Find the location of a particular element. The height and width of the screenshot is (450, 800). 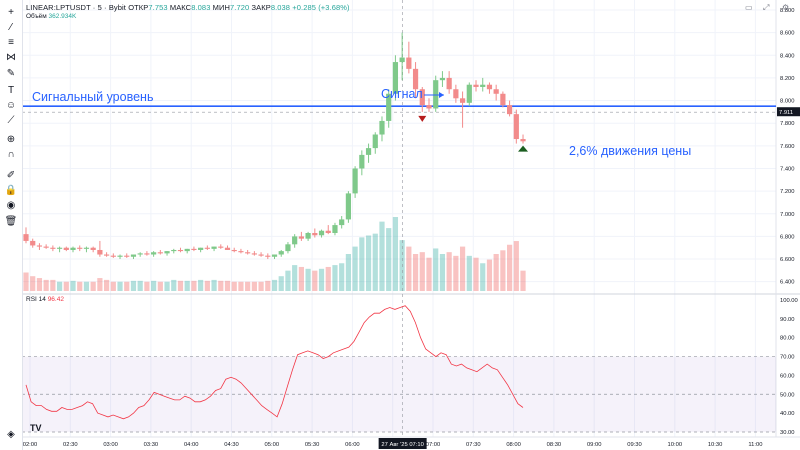

time-tick-label: 09:30 is located at coordinates (634, 445).